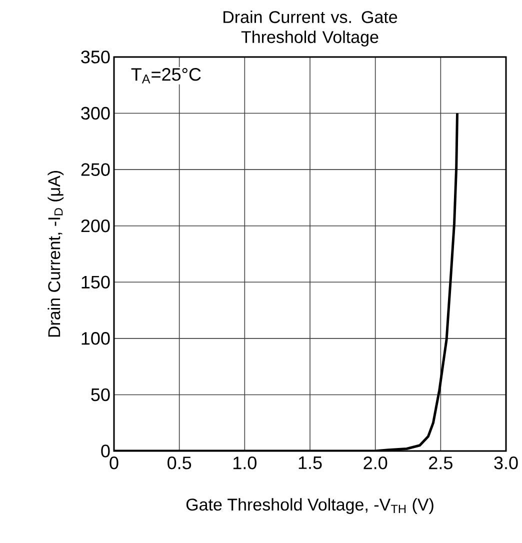 The image size is (522, 543). I want to click on y-tick-label: 50, so click(100, 395).